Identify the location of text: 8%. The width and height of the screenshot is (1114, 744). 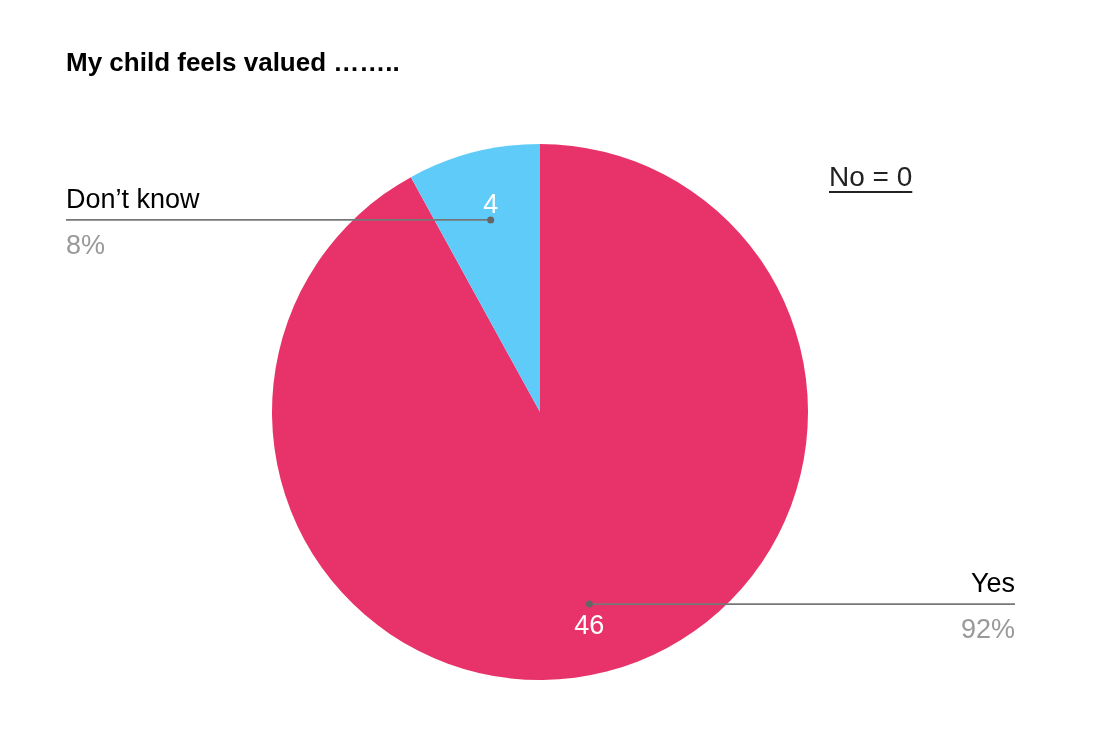
(86, 244).